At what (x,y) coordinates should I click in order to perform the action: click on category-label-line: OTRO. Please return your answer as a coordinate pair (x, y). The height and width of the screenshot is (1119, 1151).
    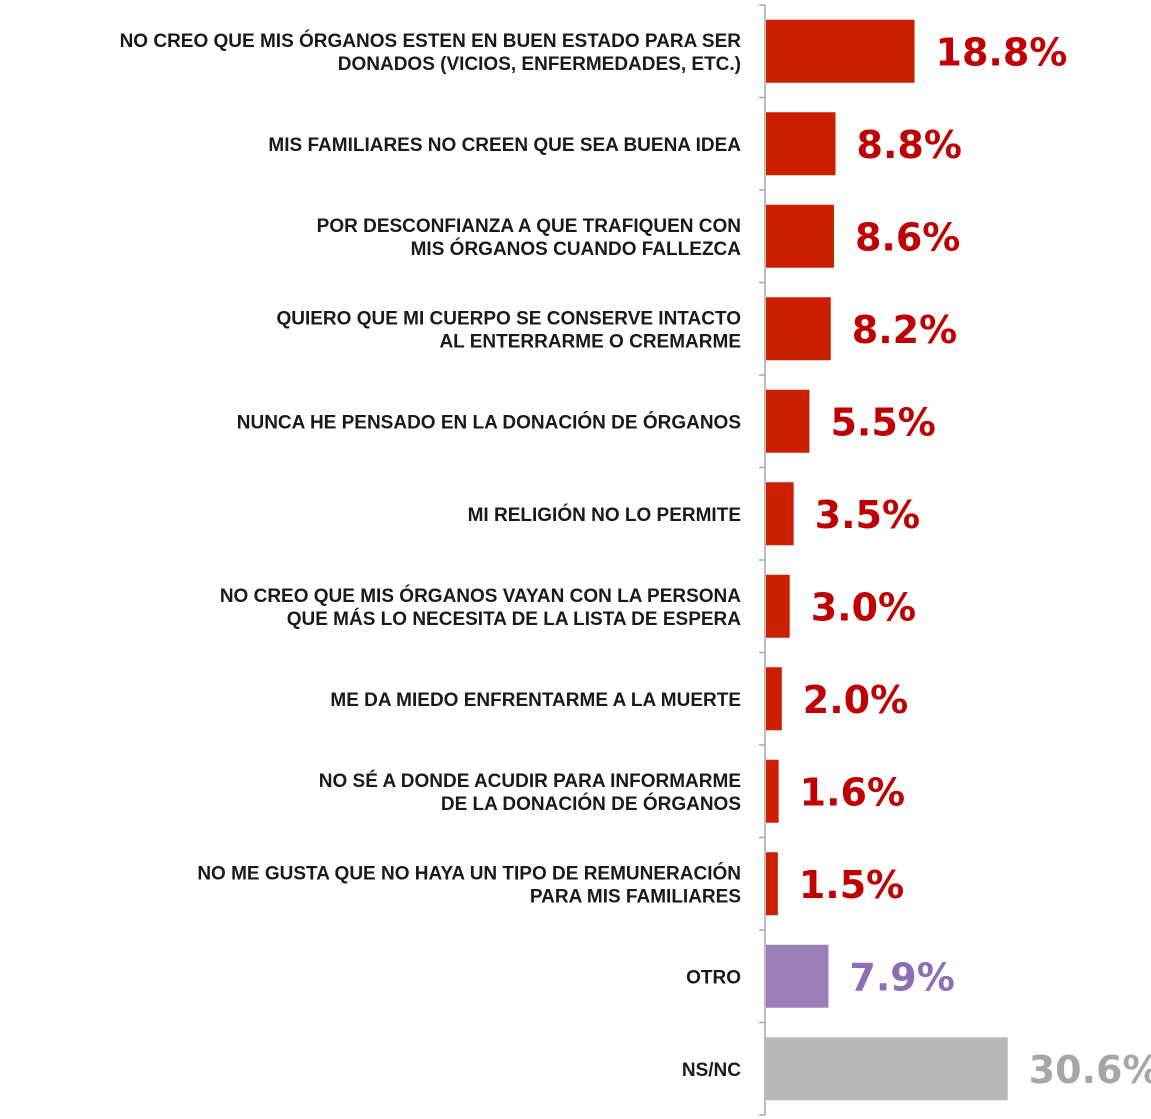
    Looking at the image, I should click on (713, 977).